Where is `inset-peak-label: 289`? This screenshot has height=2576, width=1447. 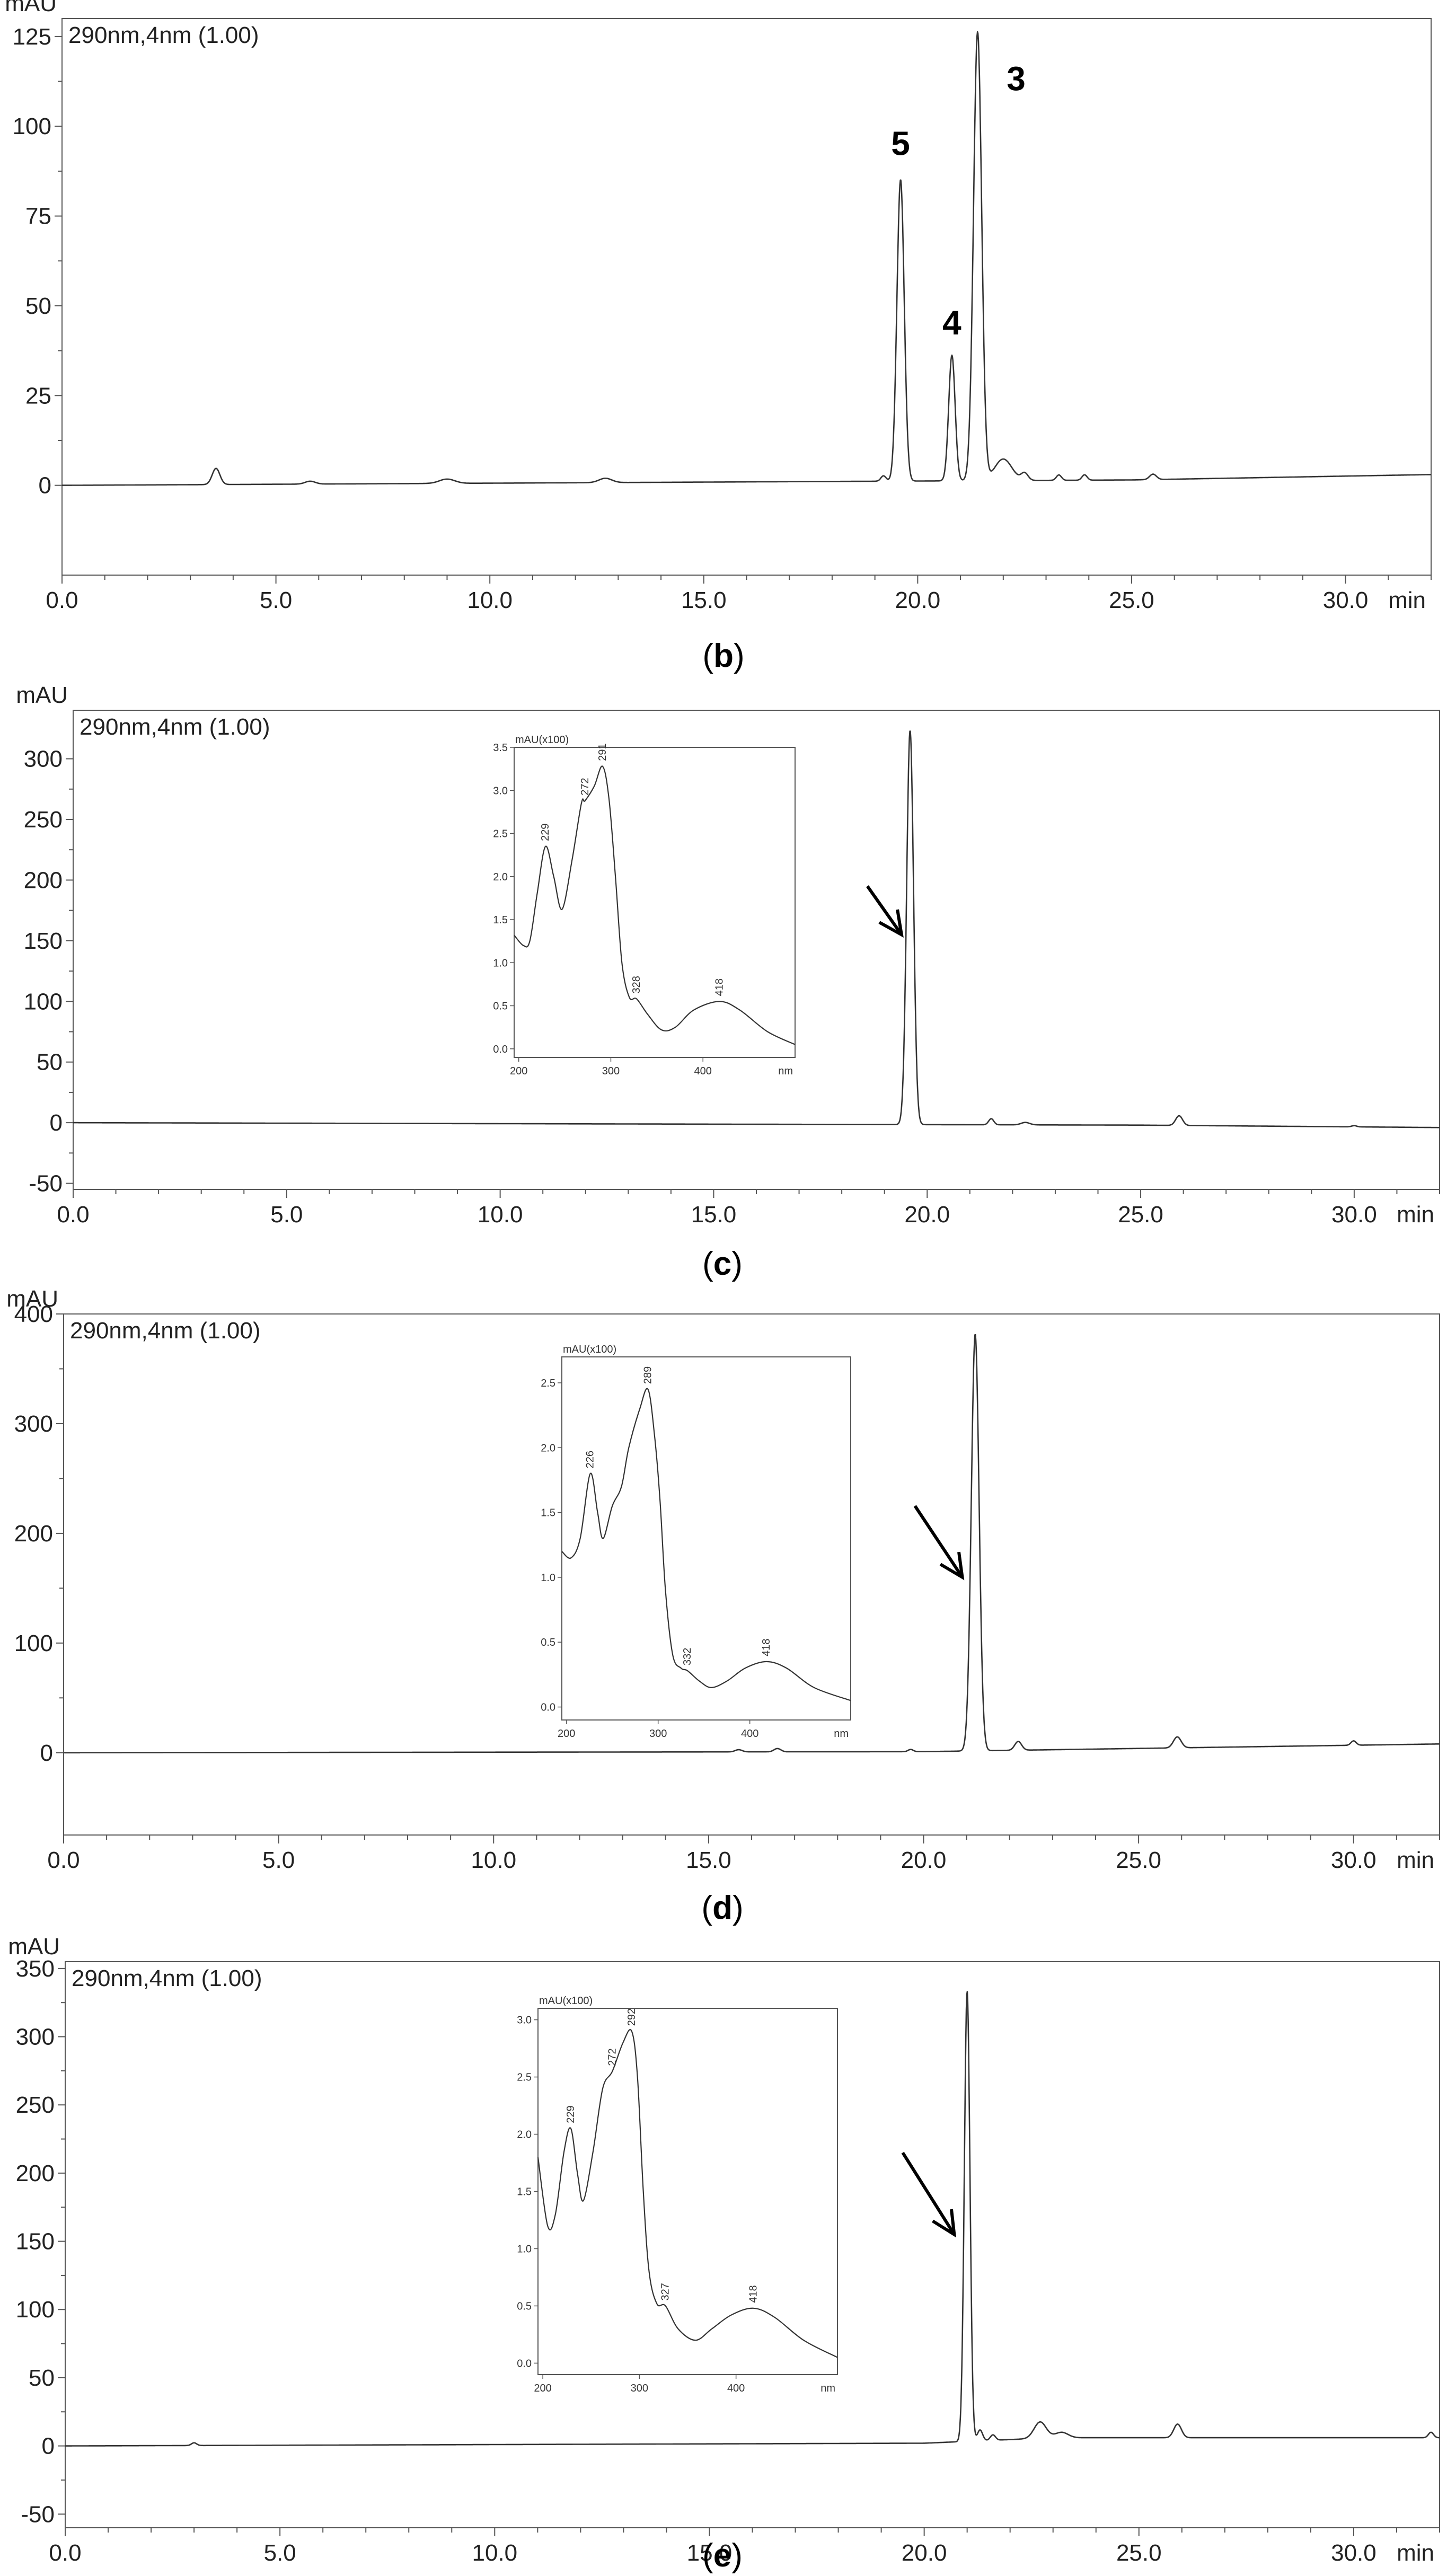 inset-peak-label: 289 is located at coordinates (648, 1375).